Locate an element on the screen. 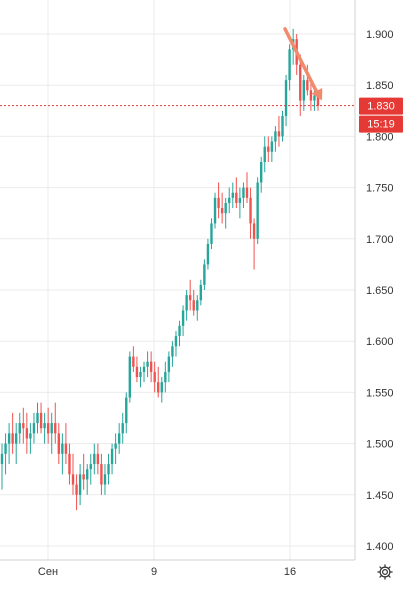  y-tick-label: 1.650 is located at coordinates (380, 291).